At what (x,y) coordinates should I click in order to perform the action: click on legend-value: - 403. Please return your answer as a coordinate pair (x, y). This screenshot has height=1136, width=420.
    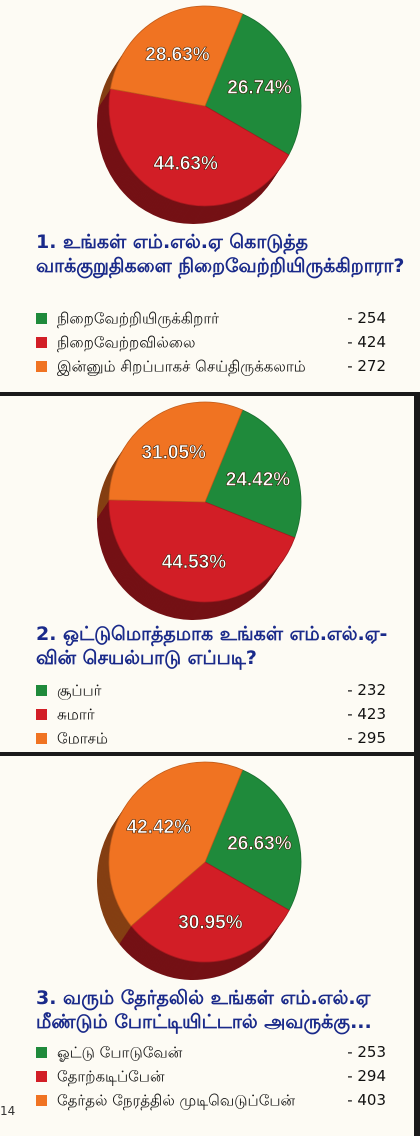
    Looking at the image, I should click on (366, 1100).